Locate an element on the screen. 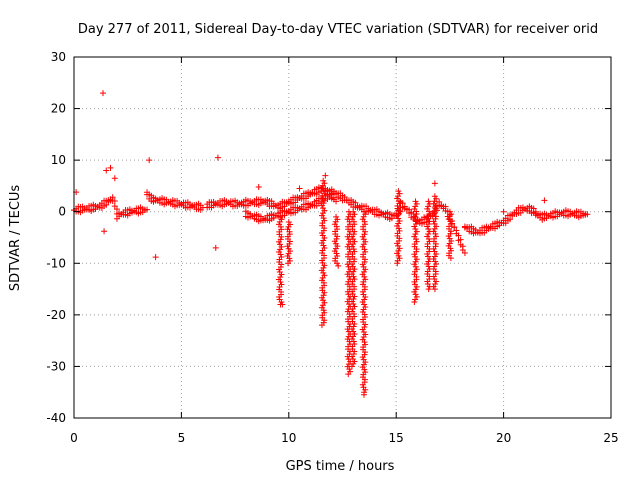 The height and width of the screenshot is (480, 640). x-tick-label: 0 is located at coordinates (74, 438).